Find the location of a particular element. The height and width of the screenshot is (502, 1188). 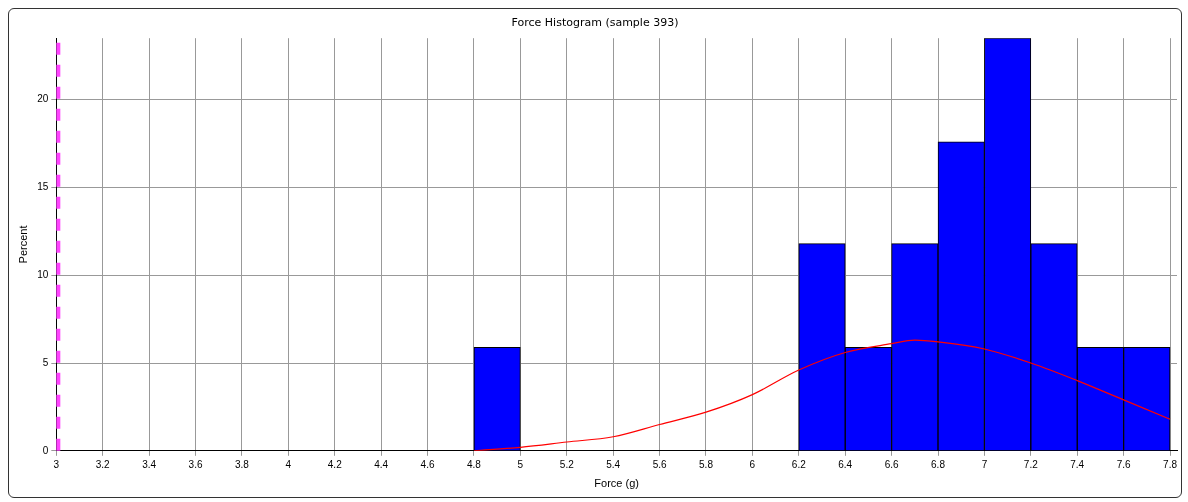

x-tick-label: 7.8 is located at coordinates (1170, 464).